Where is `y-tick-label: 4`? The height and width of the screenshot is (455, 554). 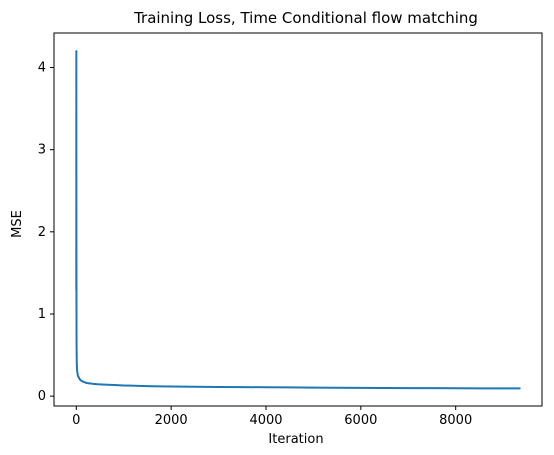
y-tick-label: 4 is located at coordinates (42, 68).